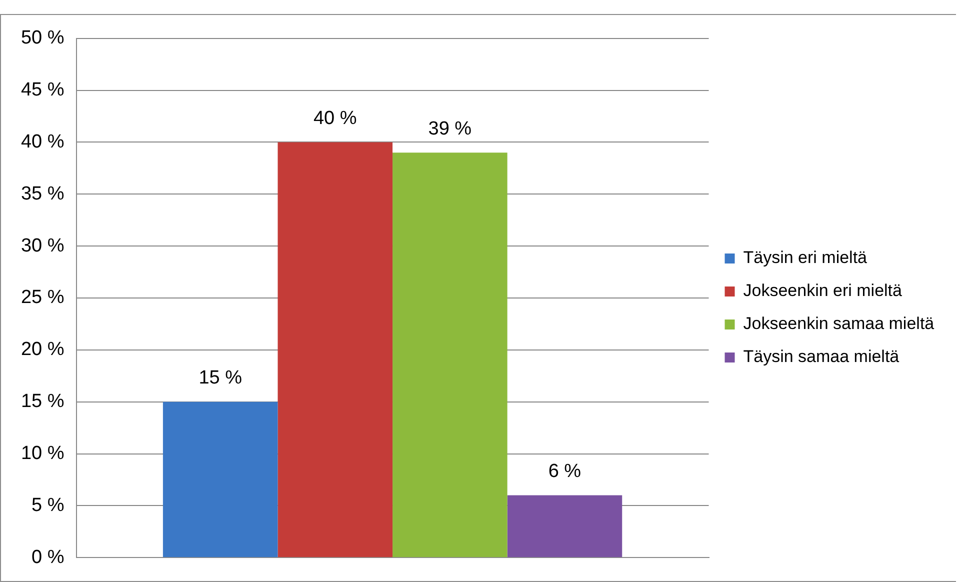 The width and height of the screenshot is (957, 582). Describe the element at coordinates (42, 349) in the screenshot. I see `y-tick-label: 20 %` at that location.